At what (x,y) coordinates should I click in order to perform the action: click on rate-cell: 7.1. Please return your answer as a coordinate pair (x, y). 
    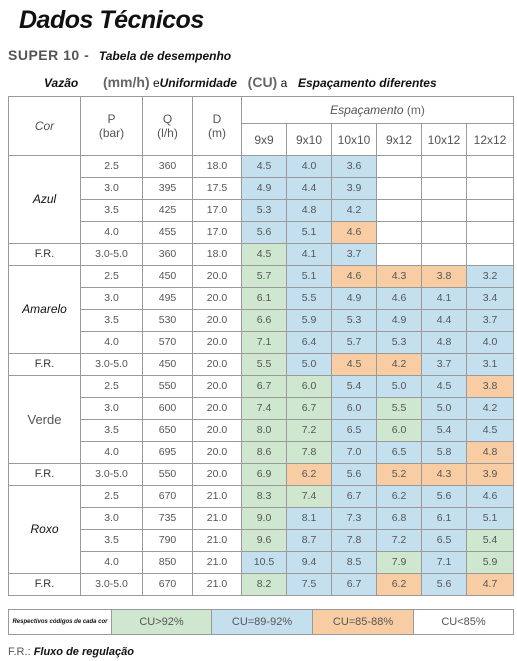
    Looking at the image, I should click on (264, 342).